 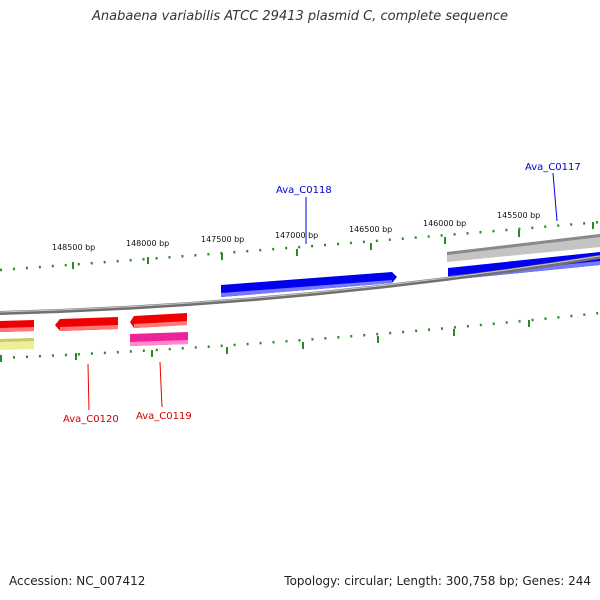 I want to click on gene-label-ava-c0117: Ava_C0117, so click(x=553, y=167).